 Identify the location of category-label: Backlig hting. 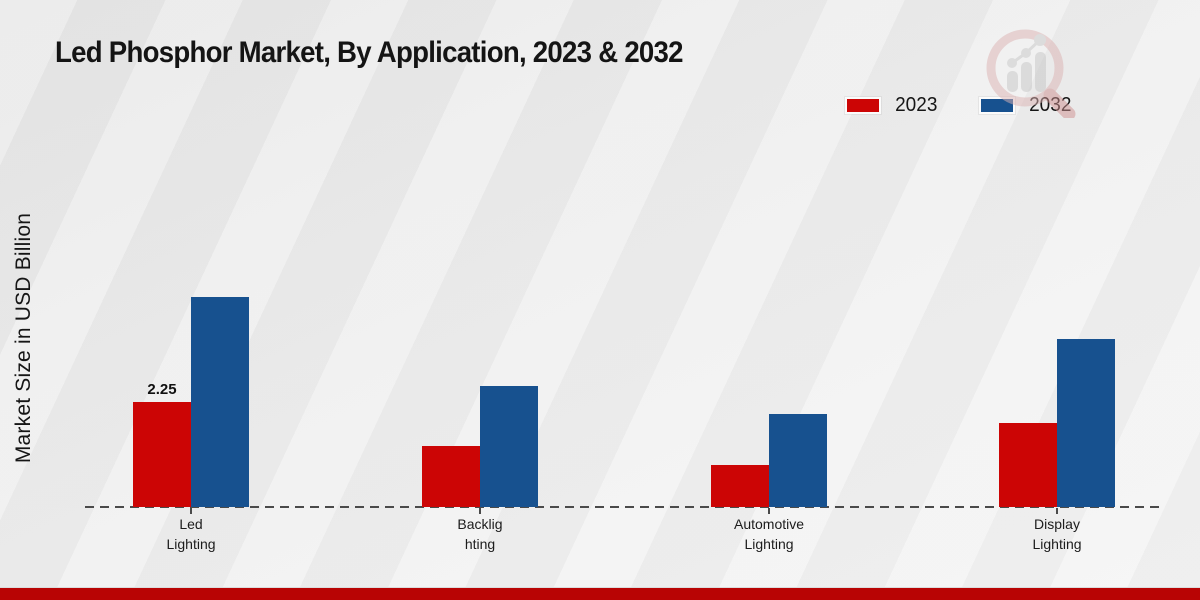
(480, 534).